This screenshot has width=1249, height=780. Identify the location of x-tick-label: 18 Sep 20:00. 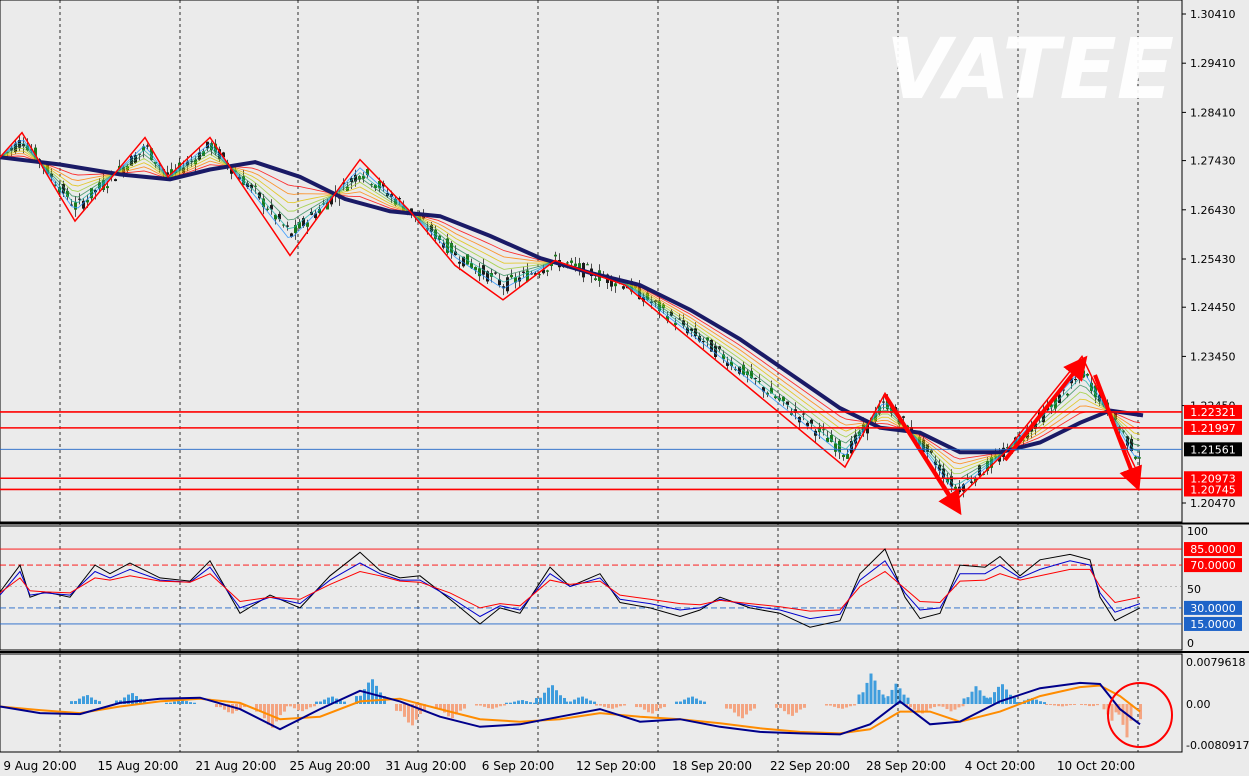
(712, 766).